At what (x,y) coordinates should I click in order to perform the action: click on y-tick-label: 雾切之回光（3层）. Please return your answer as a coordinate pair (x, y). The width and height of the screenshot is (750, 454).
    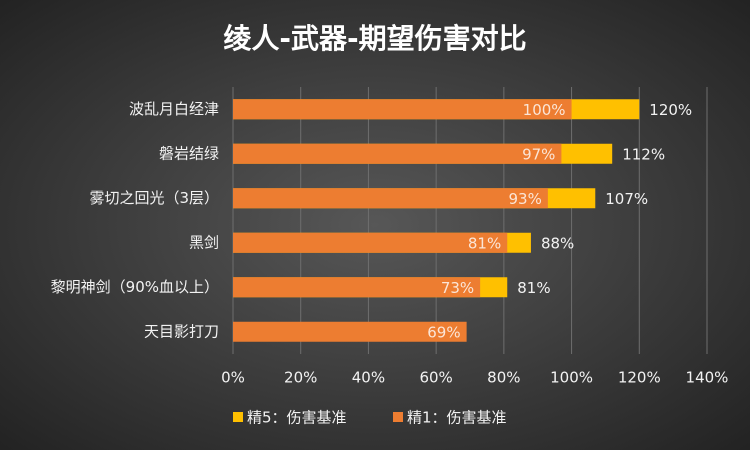
    Looking at the image, I should click on (154, 198).